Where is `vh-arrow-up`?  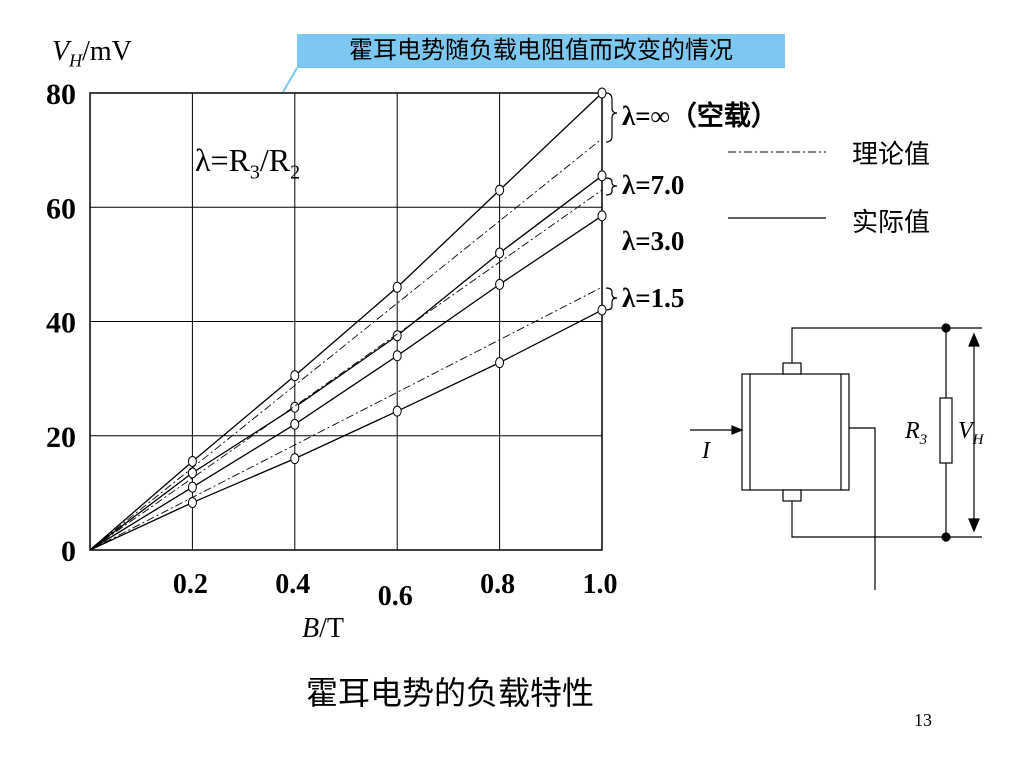 vh-arrow-up is located at coordinates (974, 339).